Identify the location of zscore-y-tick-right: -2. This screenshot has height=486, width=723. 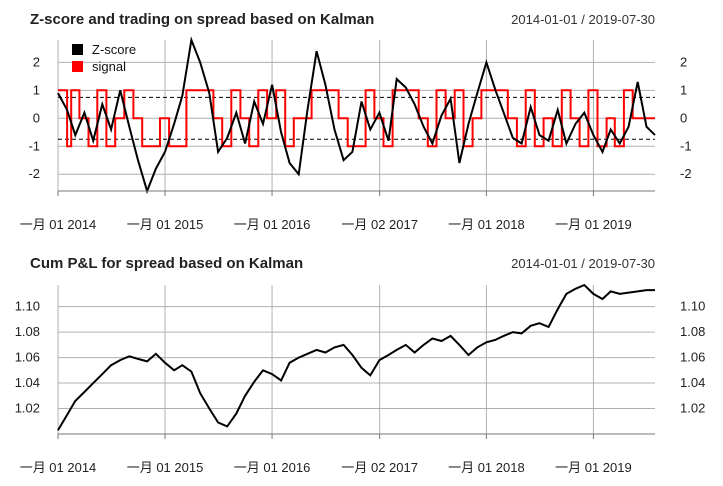
(686, 173).